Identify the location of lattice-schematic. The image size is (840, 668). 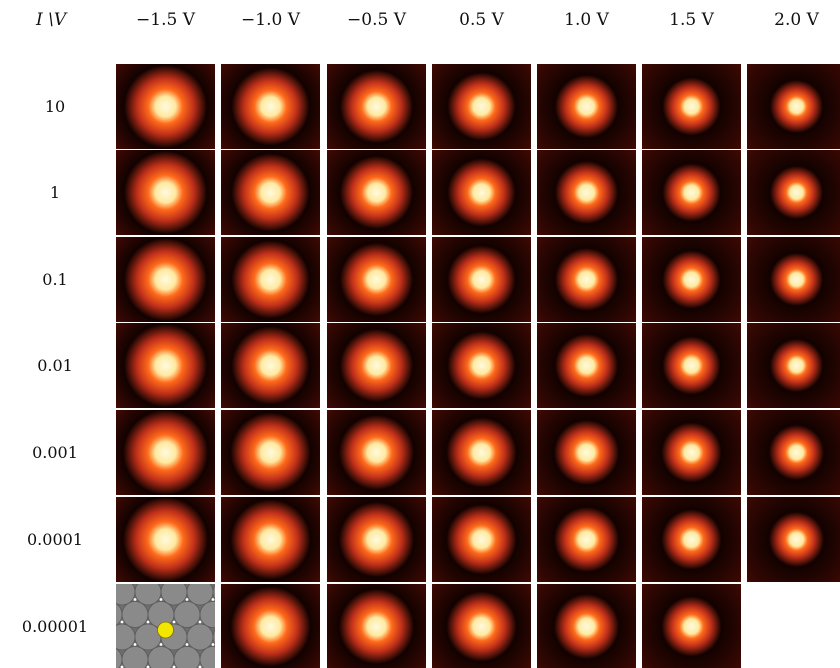
(165, 626).